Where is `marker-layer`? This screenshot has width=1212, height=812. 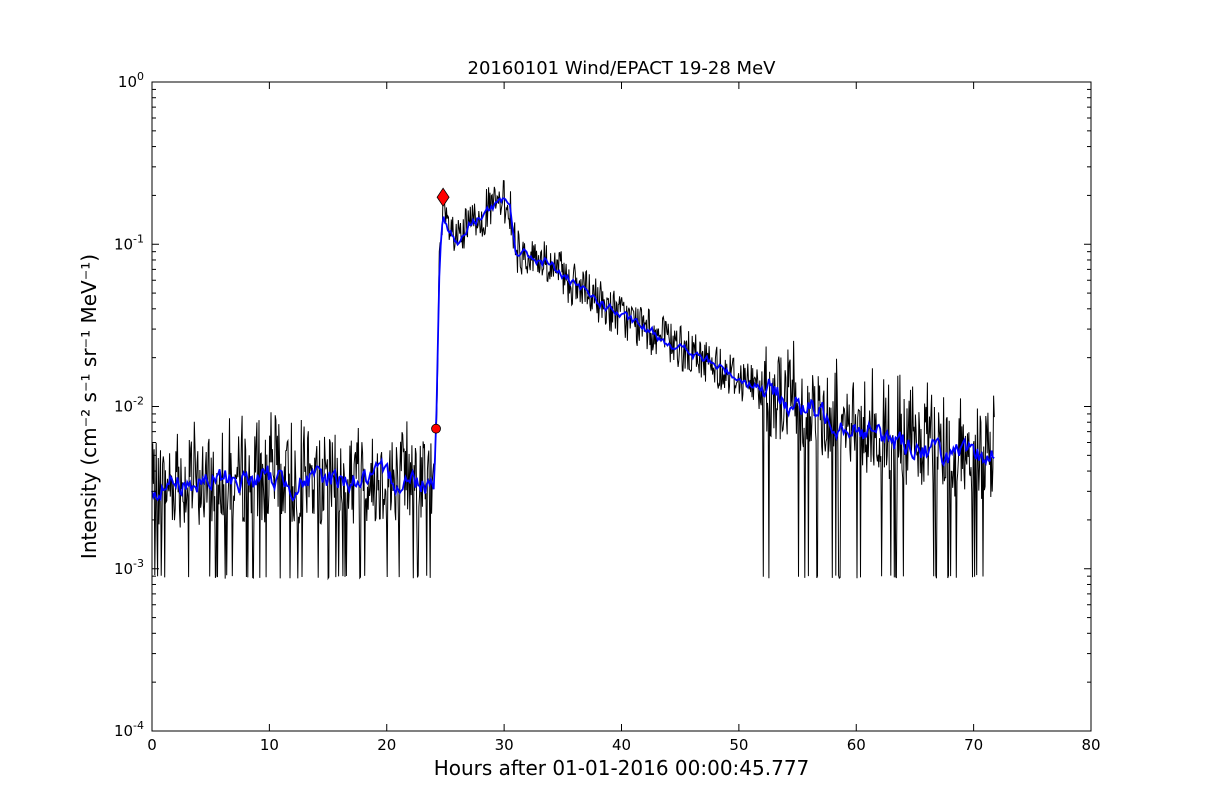 marker-layer is located at coordinates (440, 310).